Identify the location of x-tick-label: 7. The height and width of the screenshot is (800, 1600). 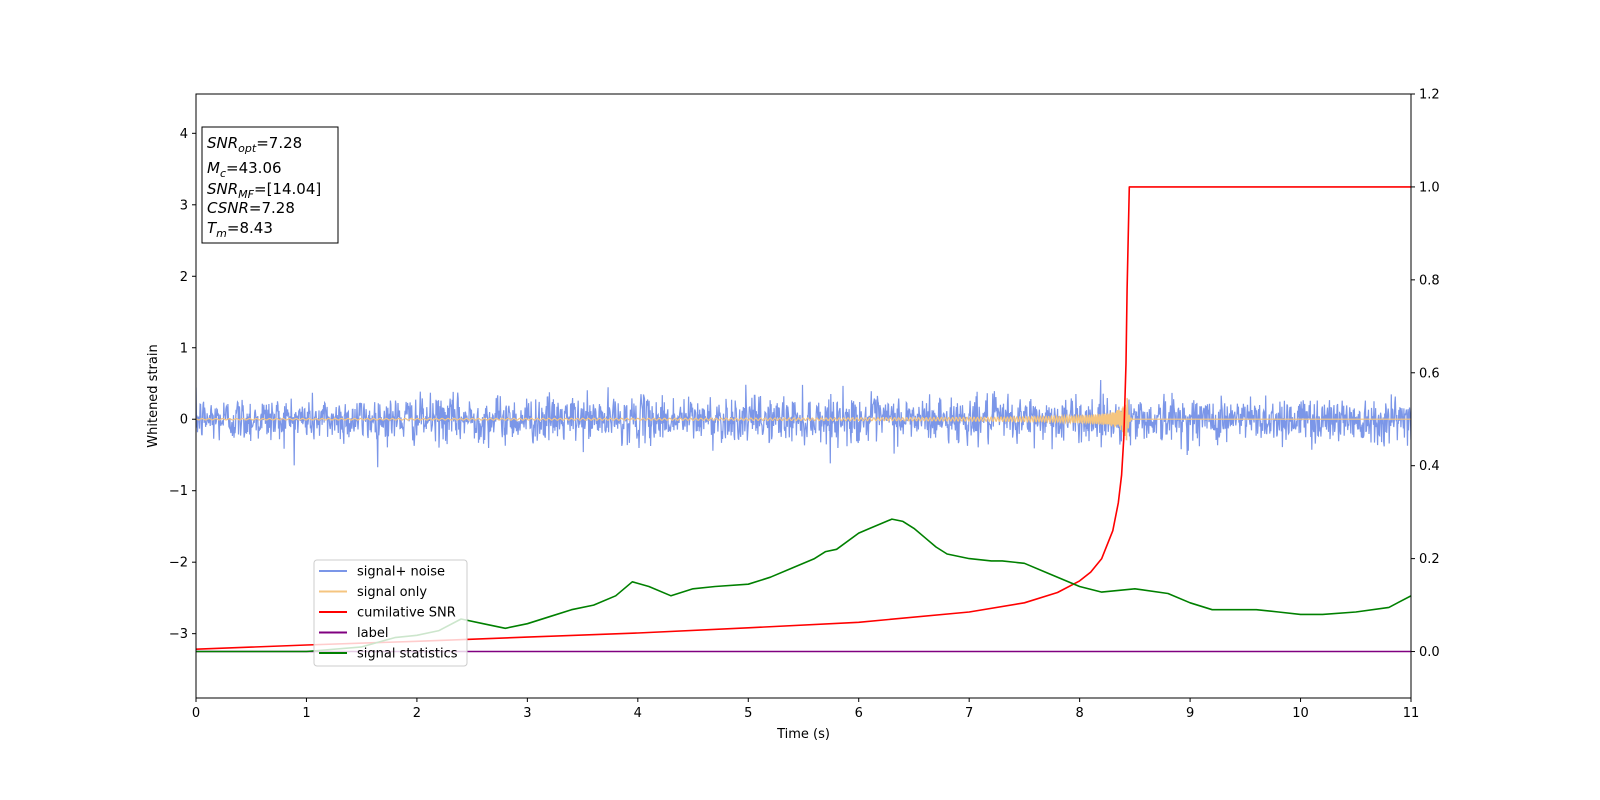
(969, 713).